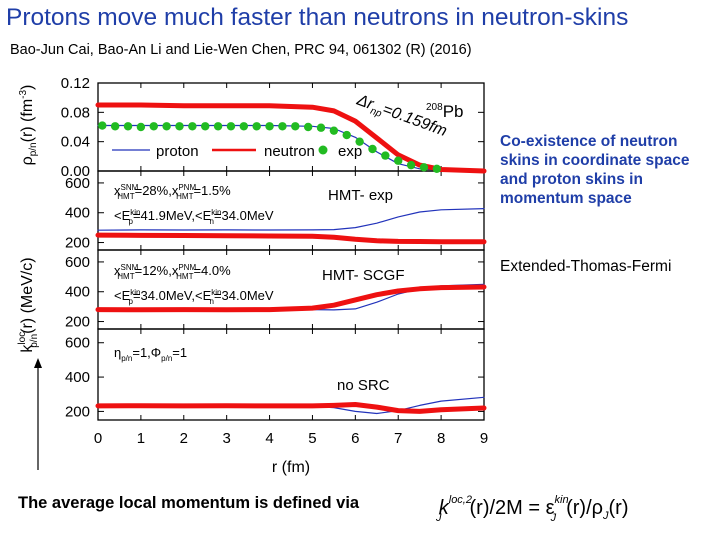  I want to click on y-tick-label: 0.00, so click(75, 171).